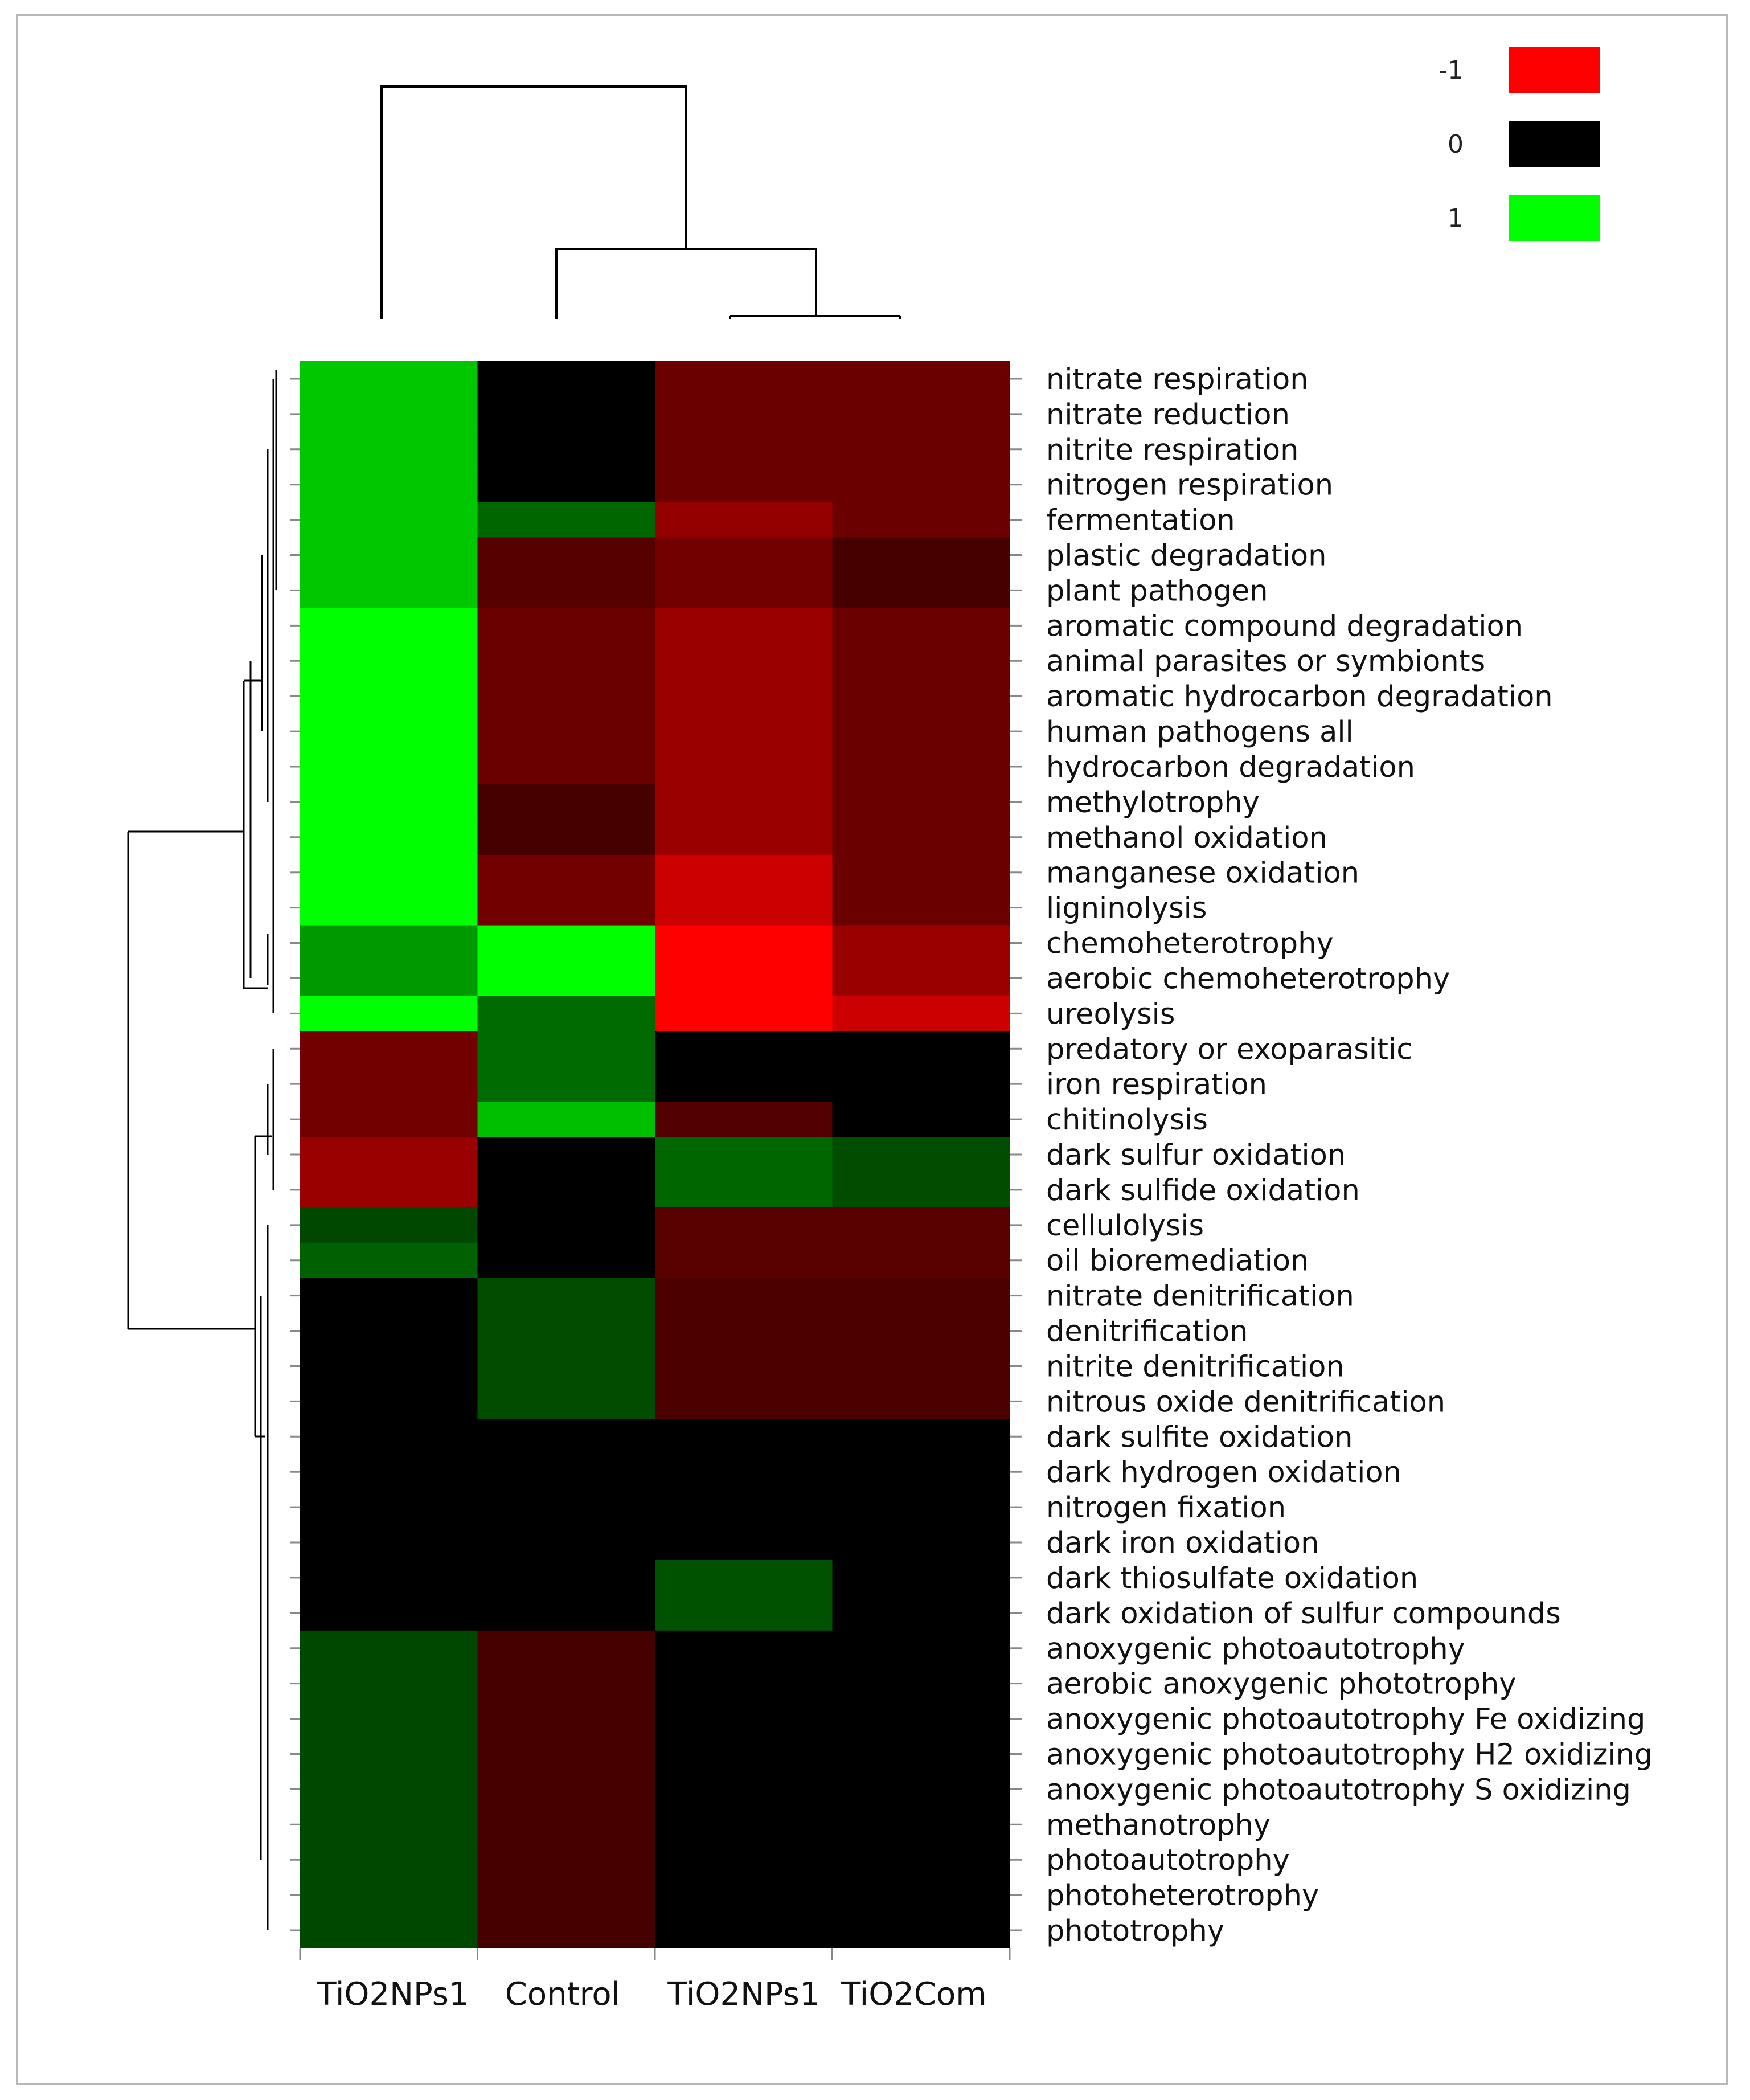  I want to click on row-label: human pathogens all, so click(1200, 732).